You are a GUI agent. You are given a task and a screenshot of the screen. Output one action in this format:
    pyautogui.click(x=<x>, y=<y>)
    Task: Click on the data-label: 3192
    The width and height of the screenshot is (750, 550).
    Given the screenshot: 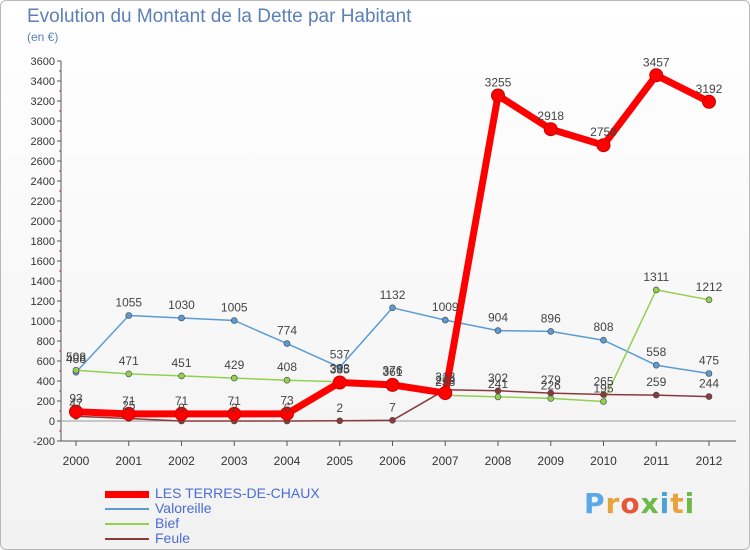 What is the action you would take?
    pyautogui.click(x=709, y=89)
    